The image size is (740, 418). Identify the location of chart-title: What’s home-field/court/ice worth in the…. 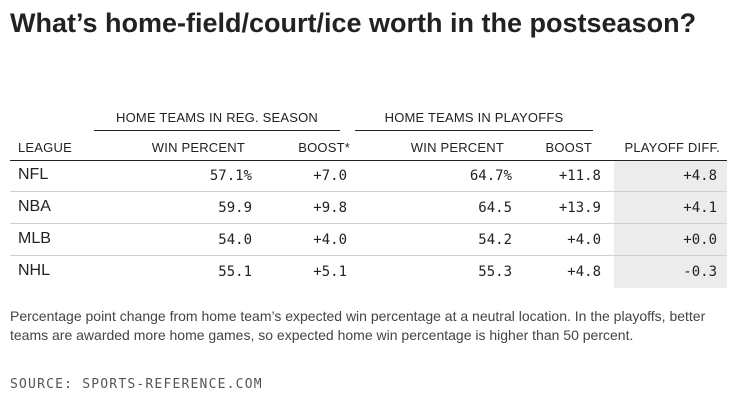
(353, 23).